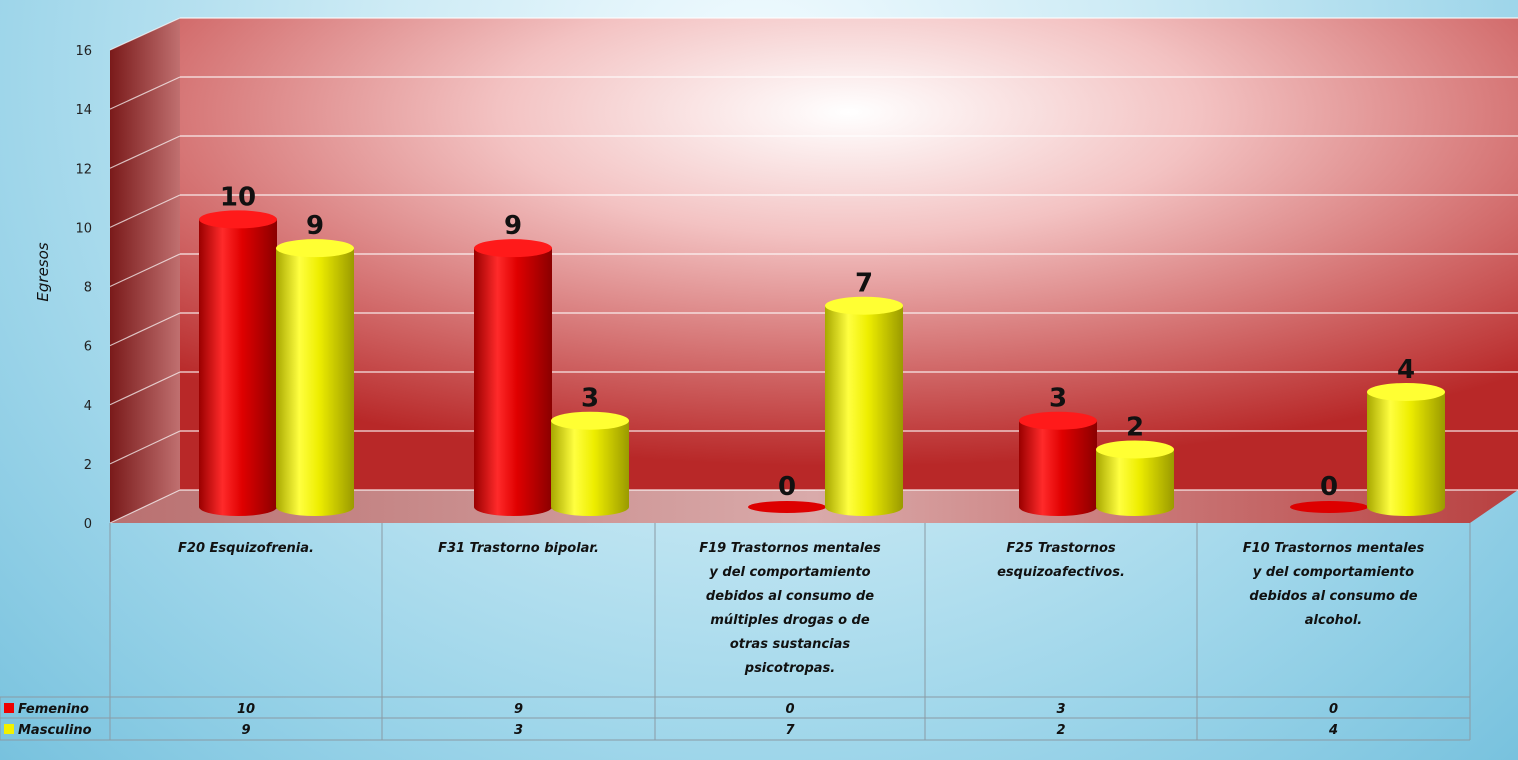 The width and height of the screenshot is (1518, 760). Describe the element at coordinates (787, 487) in the screenshot. I see `data-label-femenino-2: 0` at that location.